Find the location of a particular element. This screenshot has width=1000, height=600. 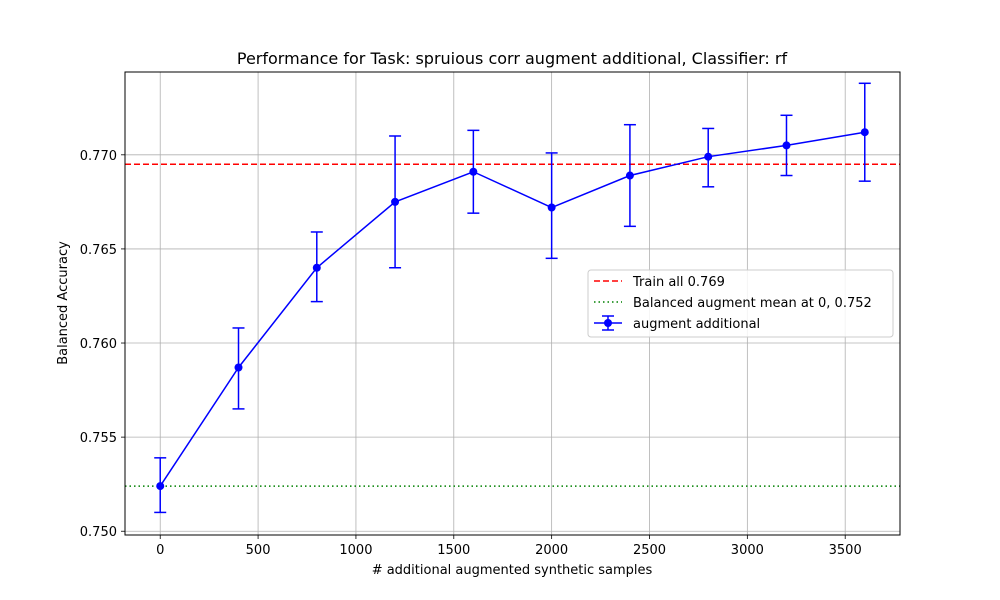

x-axis-ticks: 0 500 1000 1500 2000 2500 3000 3500 is located at coordinates (509, 546).